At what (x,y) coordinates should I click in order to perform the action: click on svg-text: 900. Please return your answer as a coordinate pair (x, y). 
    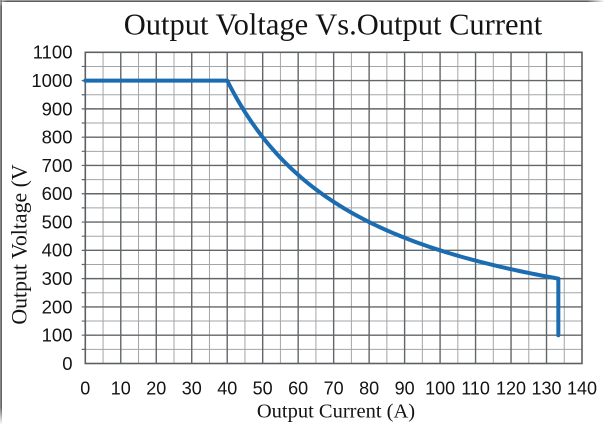
    Looking at the image, I should click on (57, 108).